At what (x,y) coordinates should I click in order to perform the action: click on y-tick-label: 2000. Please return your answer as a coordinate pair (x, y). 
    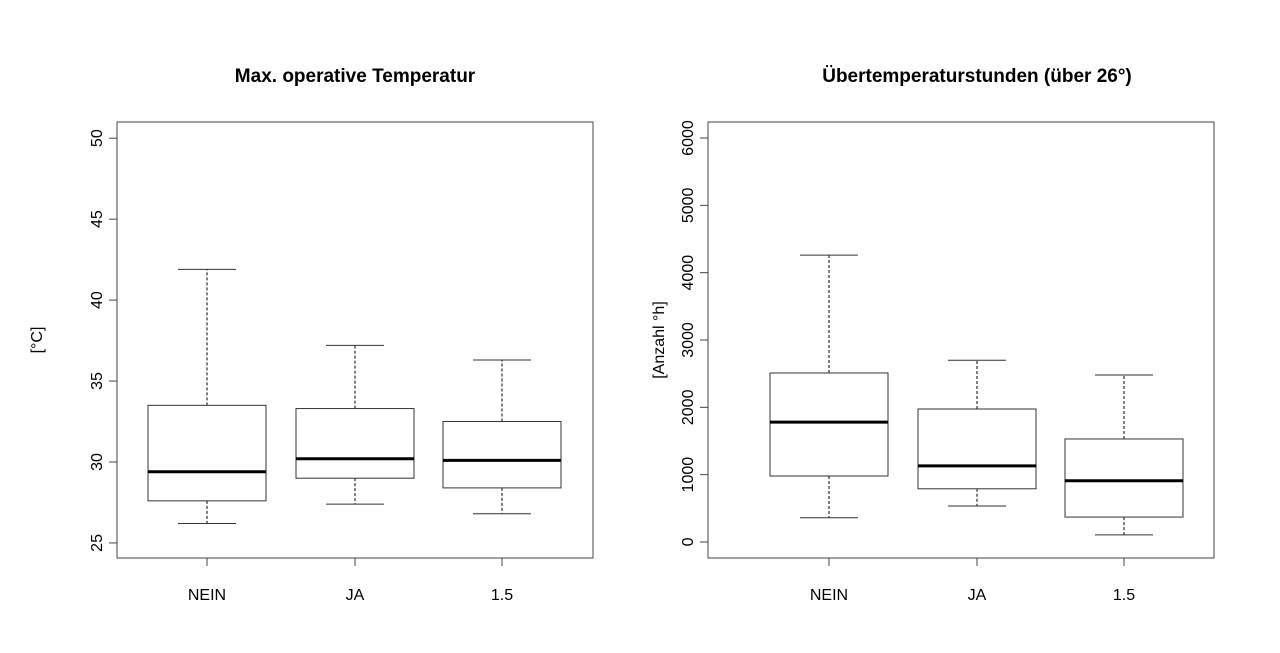
    Looking at the image, I should click on (688, 407).